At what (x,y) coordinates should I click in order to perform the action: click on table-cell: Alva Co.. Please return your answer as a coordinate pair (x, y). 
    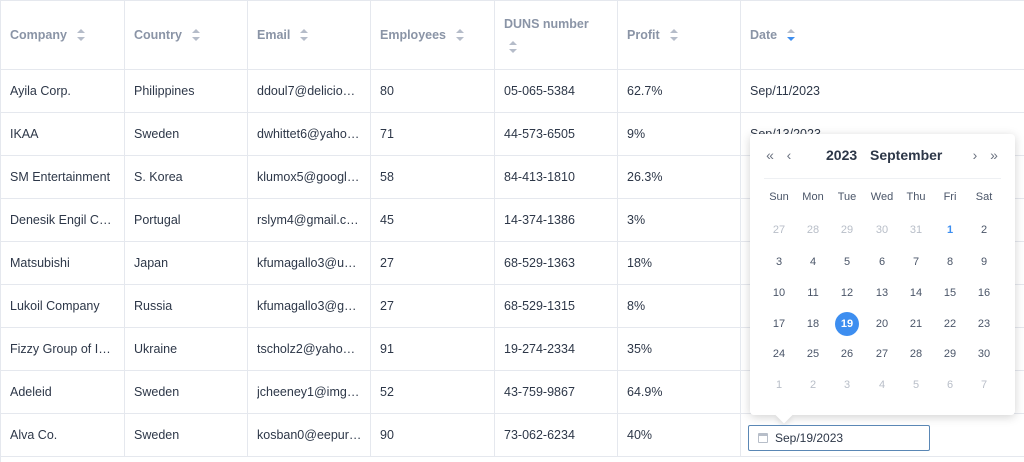
    Looking at the image, I should click on (63, 435).